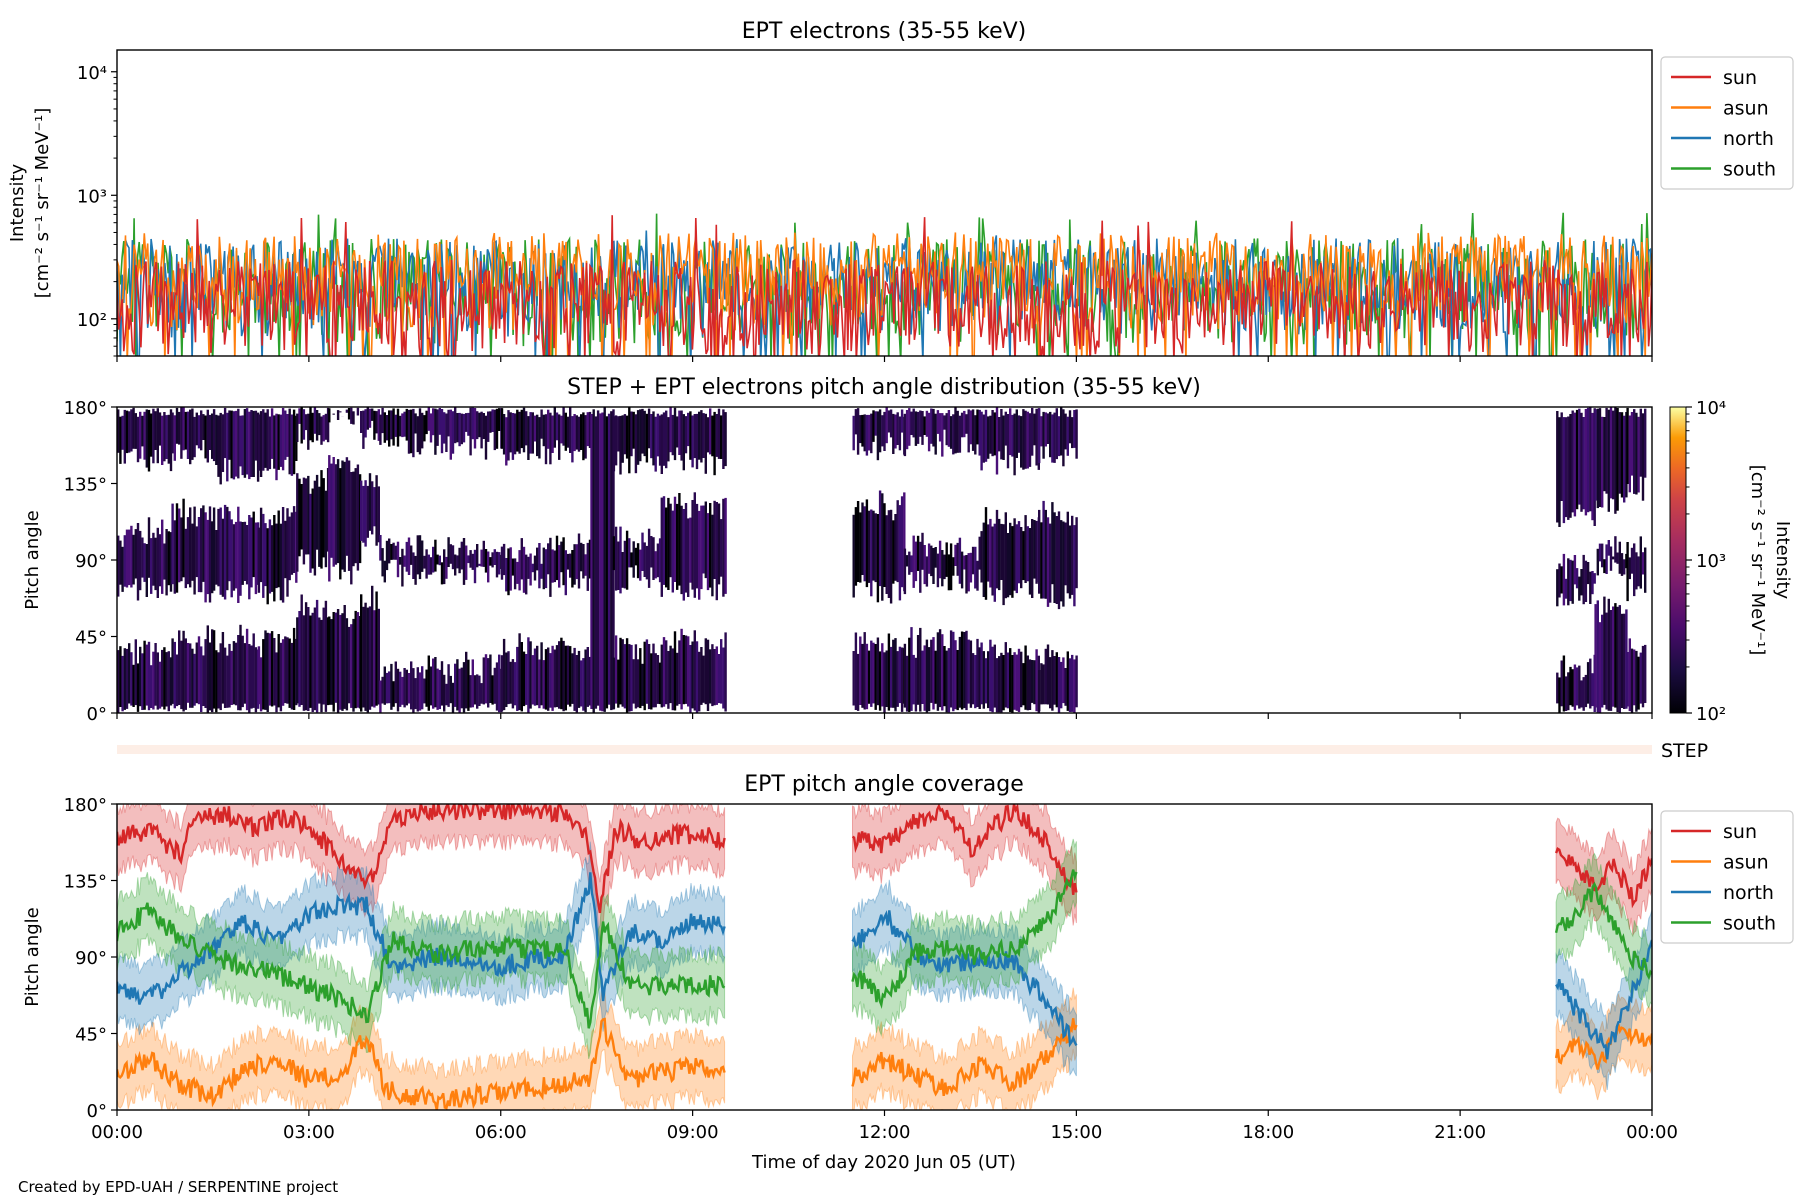 The height and width of the screenshot is (1200, 1800). Describe the element at coordinates (1727, 877) in the screenshot. I see `panel3-legend-box` at that location.